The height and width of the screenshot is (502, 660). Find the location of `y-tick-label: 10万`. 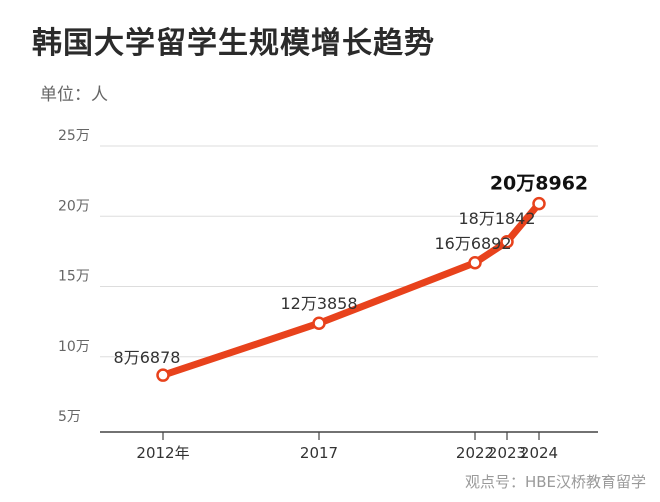

y-tick-label: 10万 is located at coordinates (74, 347).